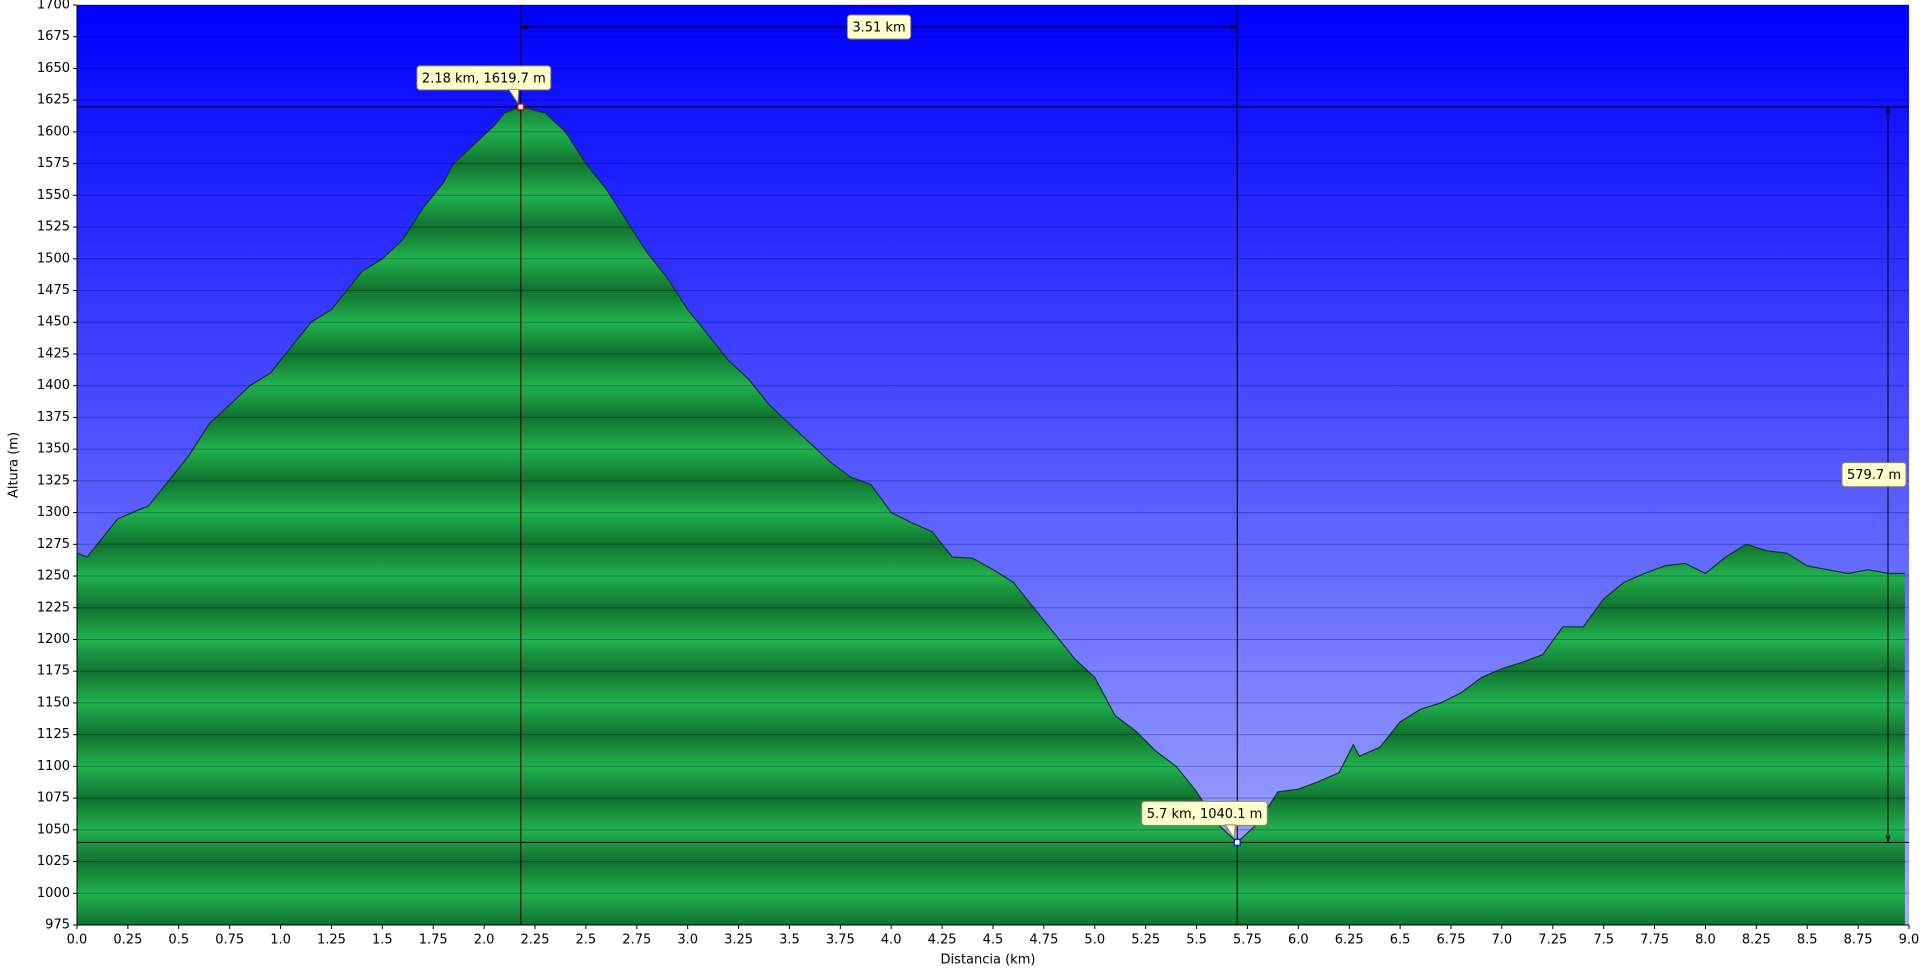 The width and height of the screenshot is (1920, 978). I want to click on x-tick-label: 7.75, so click(1654, 940).